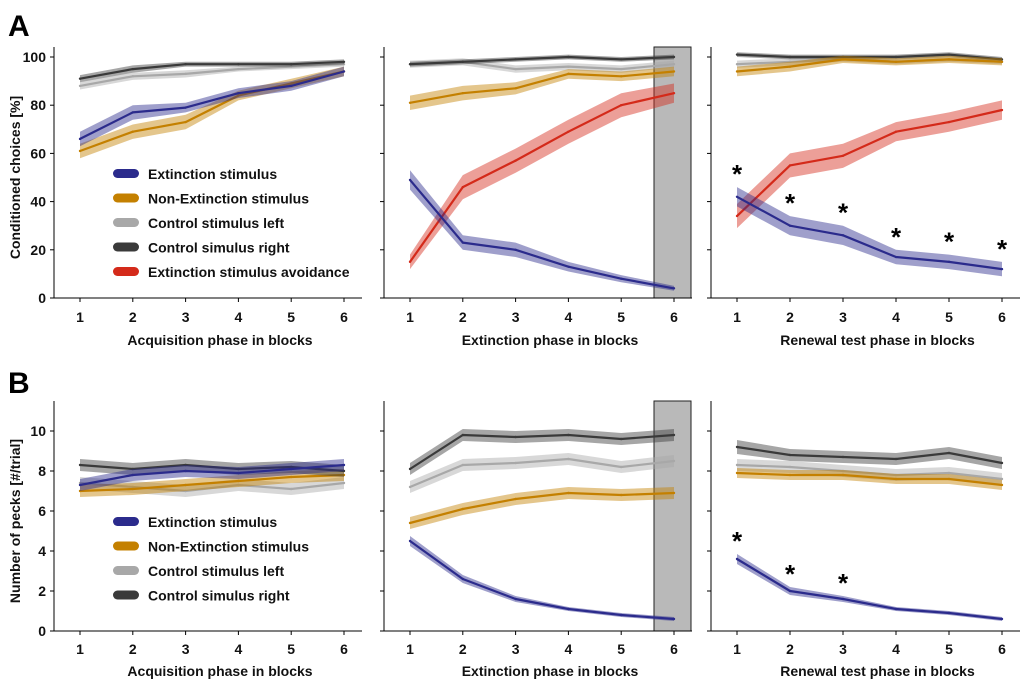  I want to click on x-tick-label: 6, so click(1002, 317).